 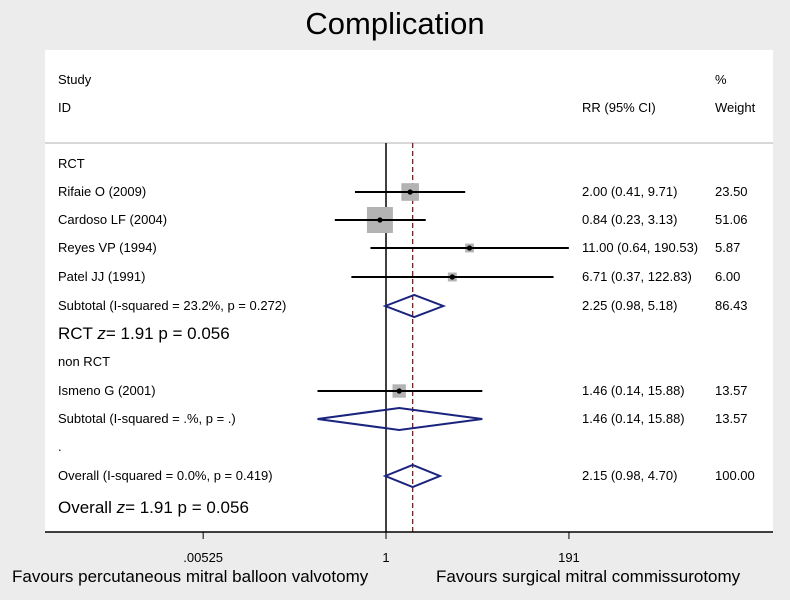 What do you see at coordinates (633, 418) in the screenshot?
I see `subtotal-rr-ci: 1.46 (0.14, 15.88)` at bounding box center [633, 418].